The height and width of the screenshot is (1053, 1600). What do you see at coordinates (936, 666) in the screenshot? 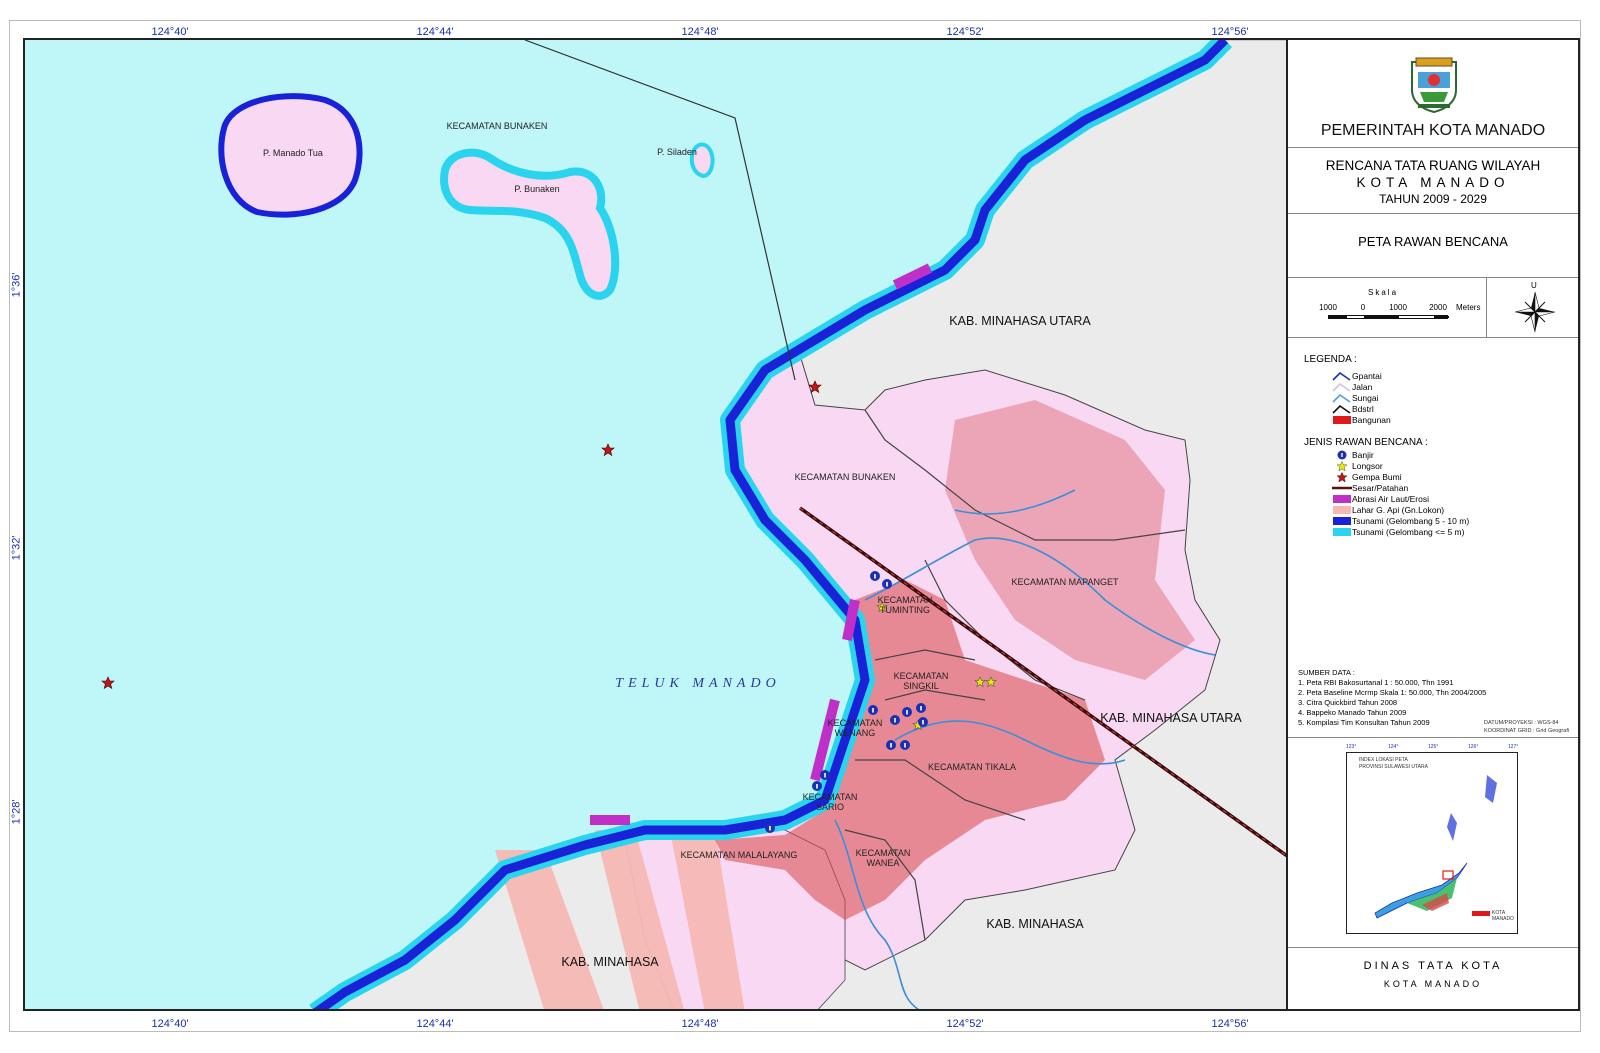
I see `landslide-markers` at bounding box center [936, 666].